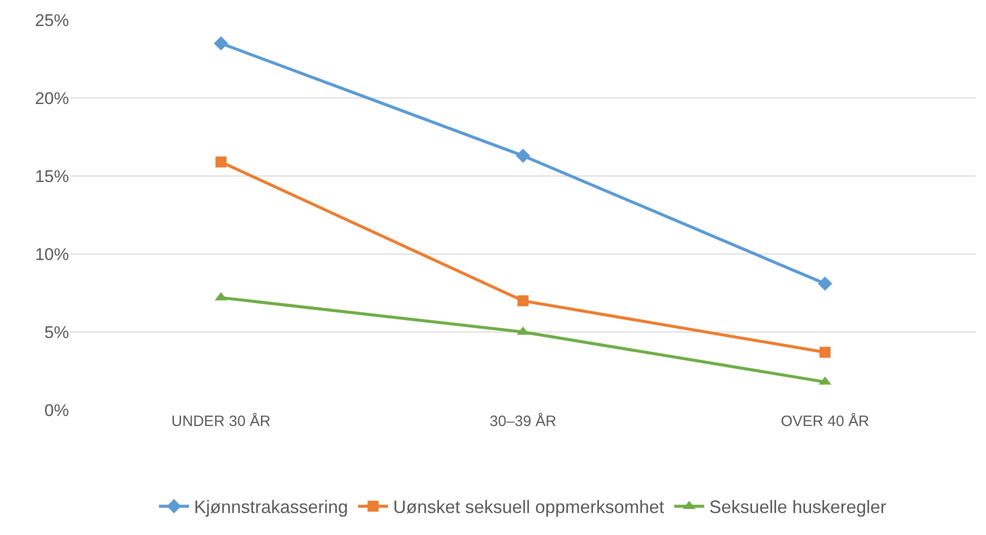 The image size is (986, 535). What do you see at coordinates (51, 20) in the screenshot?
I see `y-tick-label: 25%` at bounding box center [51, 20].